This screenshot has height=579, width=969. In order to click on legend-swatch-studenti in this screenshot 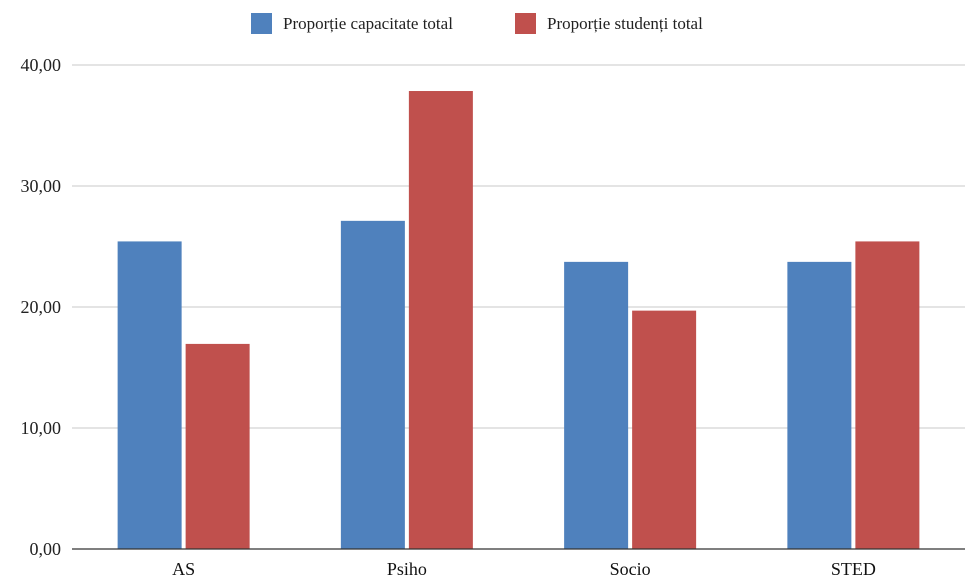, I will do `click(525, 23)`.